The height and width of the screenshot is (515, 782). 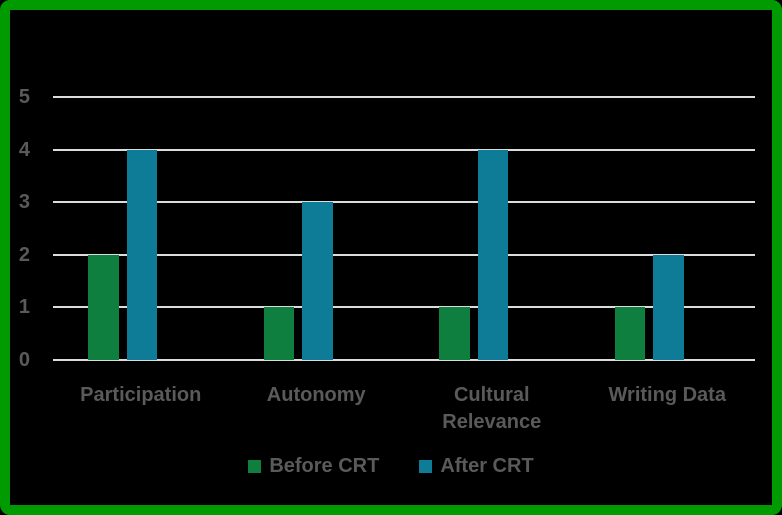 I want to click on legend-item-after-crt: After CRT, so click(x=476, y=466).